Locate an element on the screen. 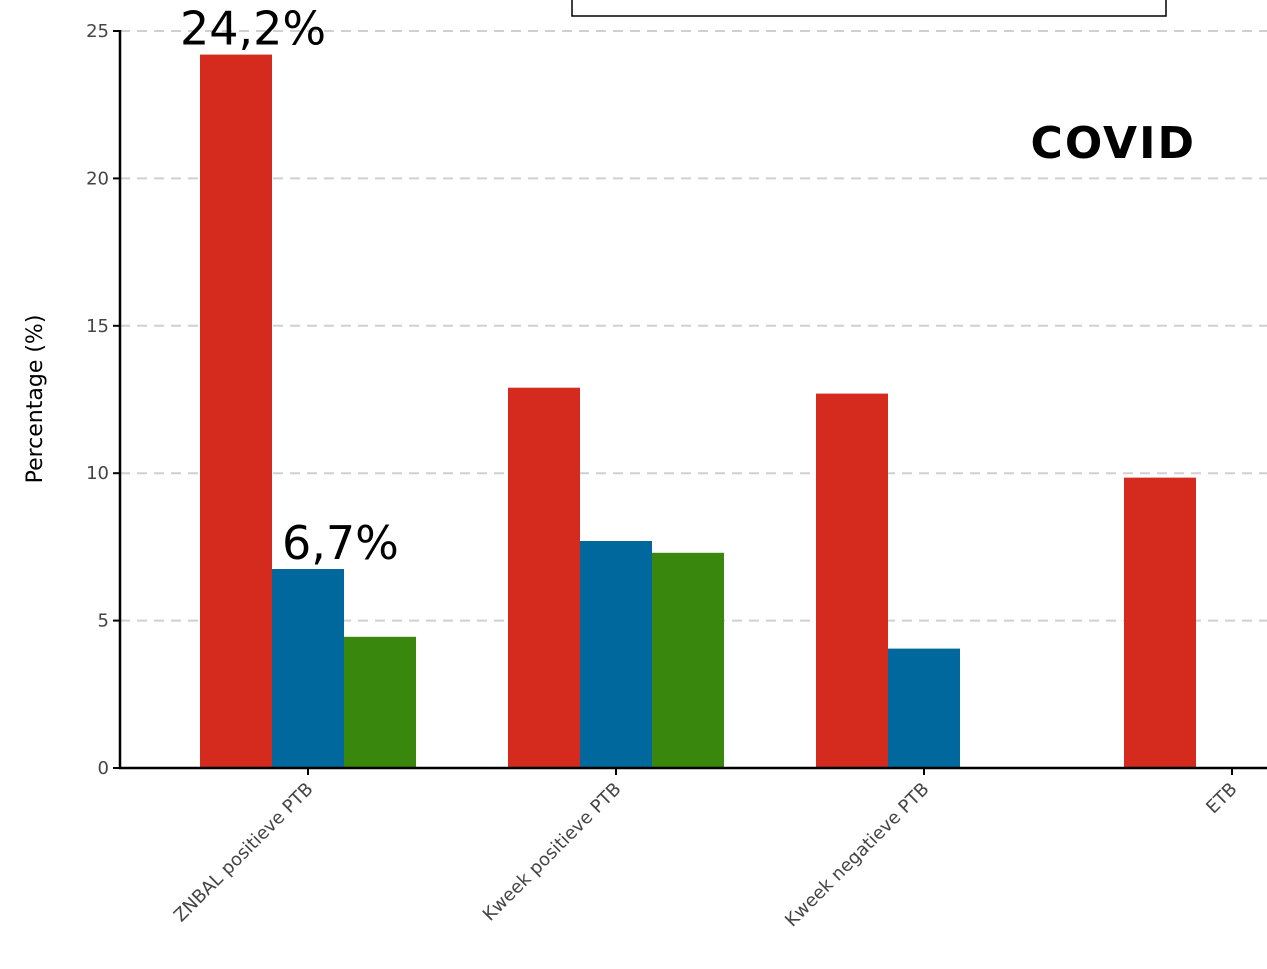 This screenshot has width=1267, height=969. x-tick-label: ZNBAL positieve PTB is located at coordinates (244, 853).